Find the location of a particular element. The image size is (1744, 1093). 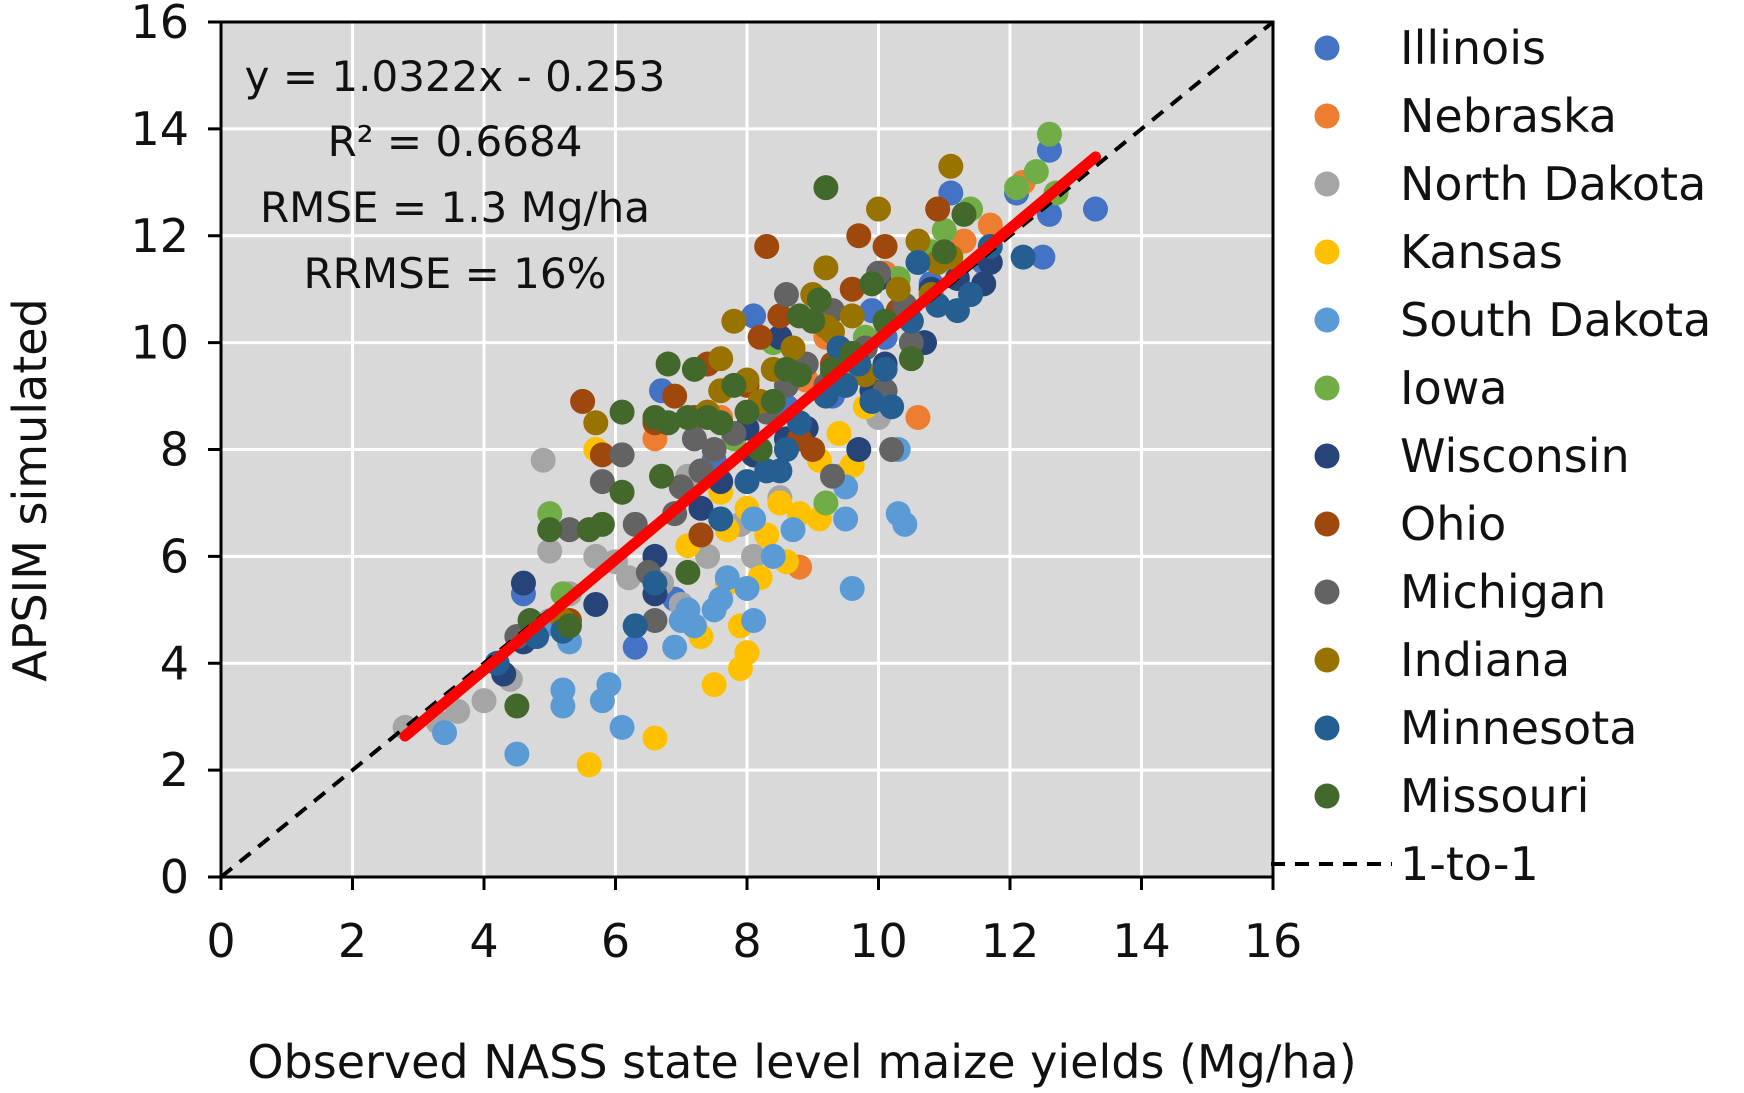

legend-label-missouri: Missouri is located at coordinates (1494, 796).